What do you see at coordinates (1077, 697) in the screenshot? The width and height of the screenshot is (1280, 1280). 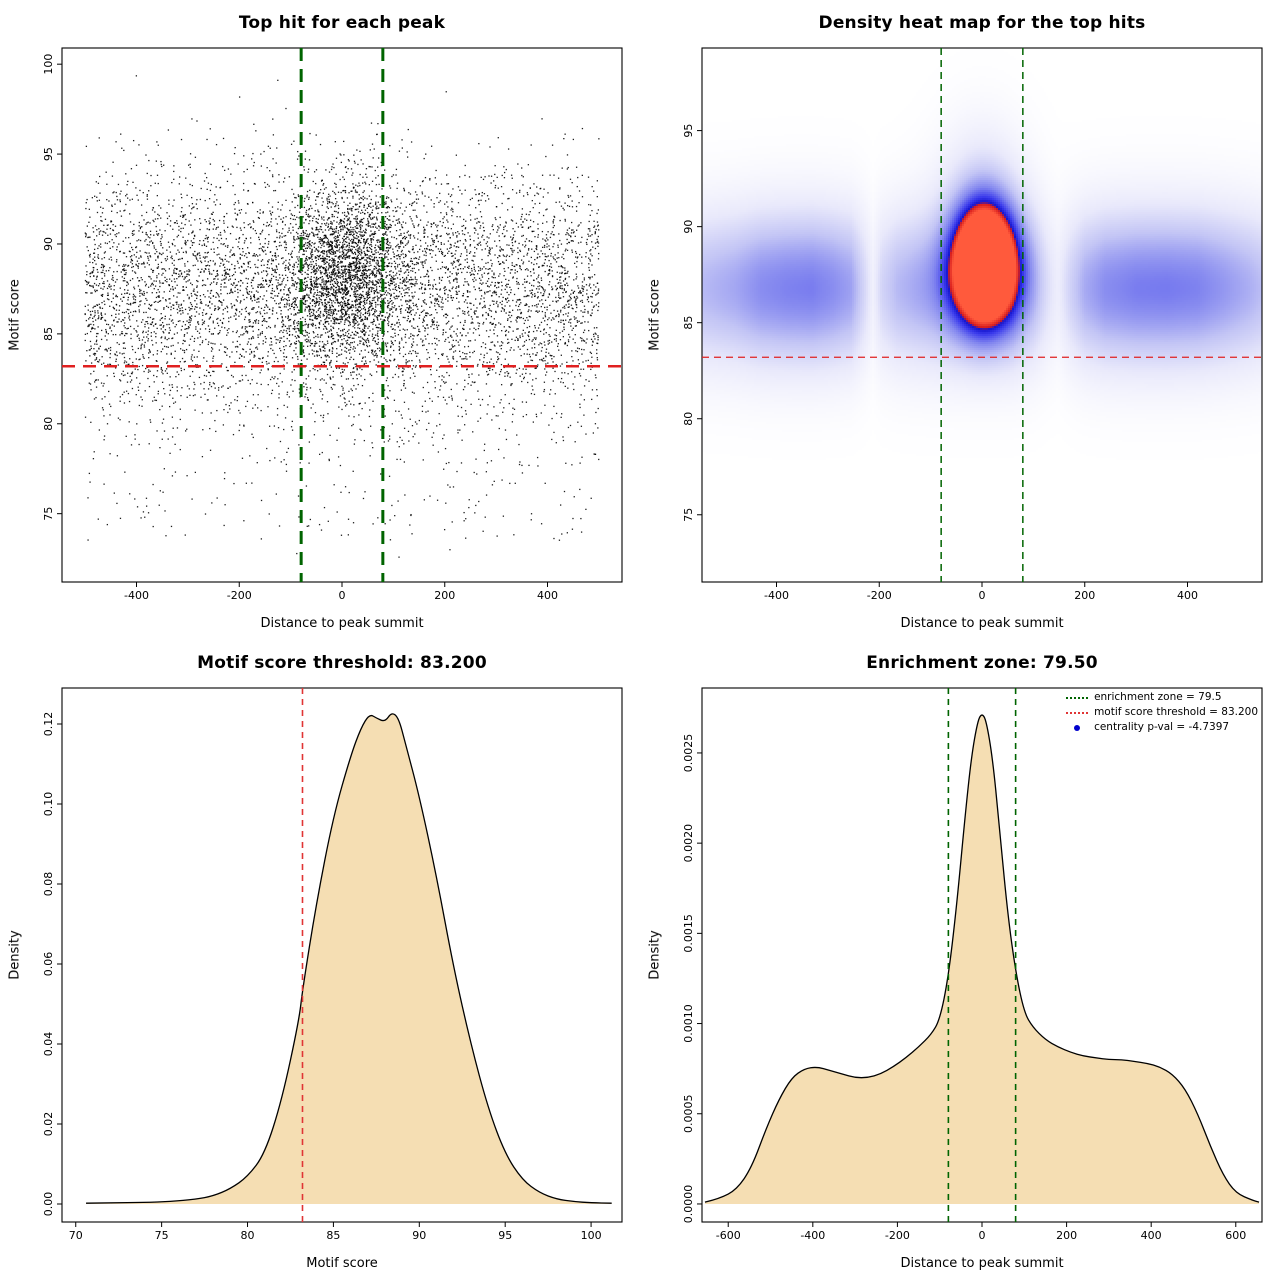 I see `enrichment-zone-line-swatch` at bounding box center [1077, 697].